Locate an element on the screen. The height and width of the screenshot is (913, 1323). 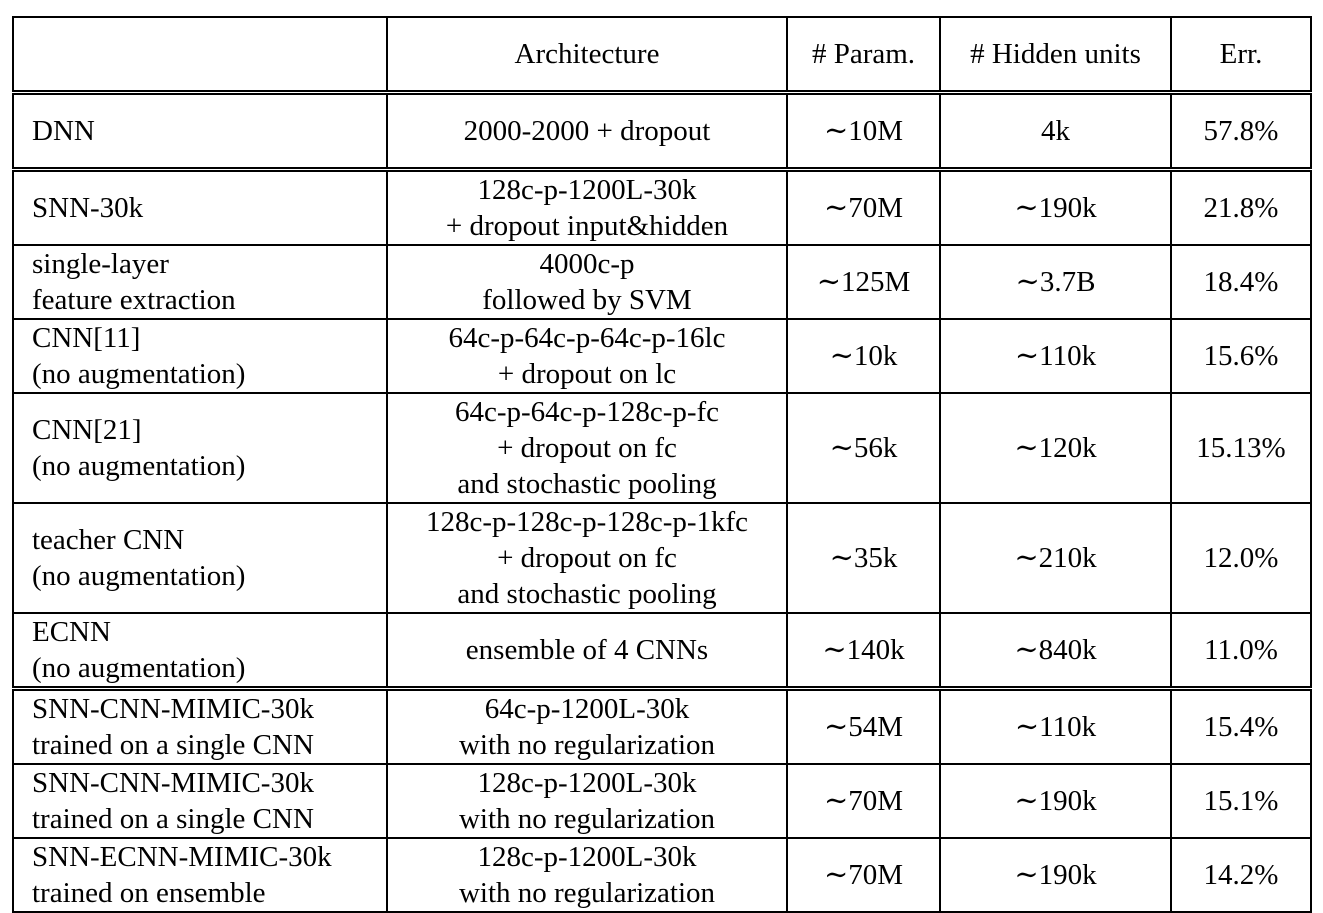
error-cell: 12.0% is located at coordinates (1241, 558).